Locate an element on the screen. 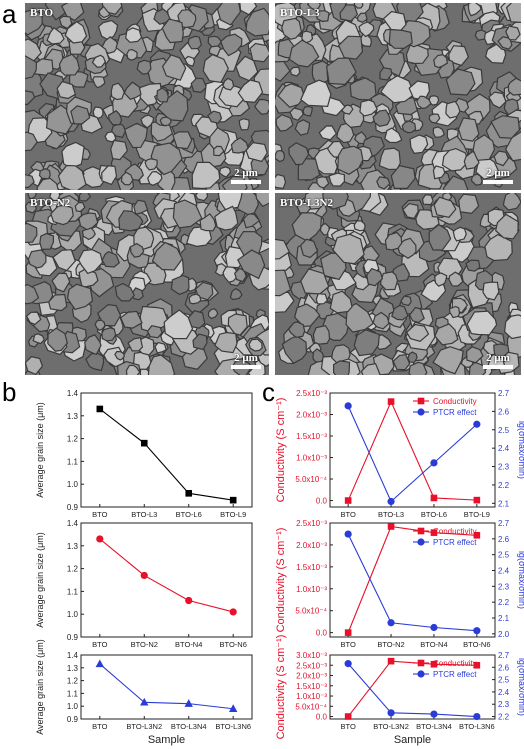  y-tick-label: 3.0x10⁻³ is located at coordinates (311, 655).